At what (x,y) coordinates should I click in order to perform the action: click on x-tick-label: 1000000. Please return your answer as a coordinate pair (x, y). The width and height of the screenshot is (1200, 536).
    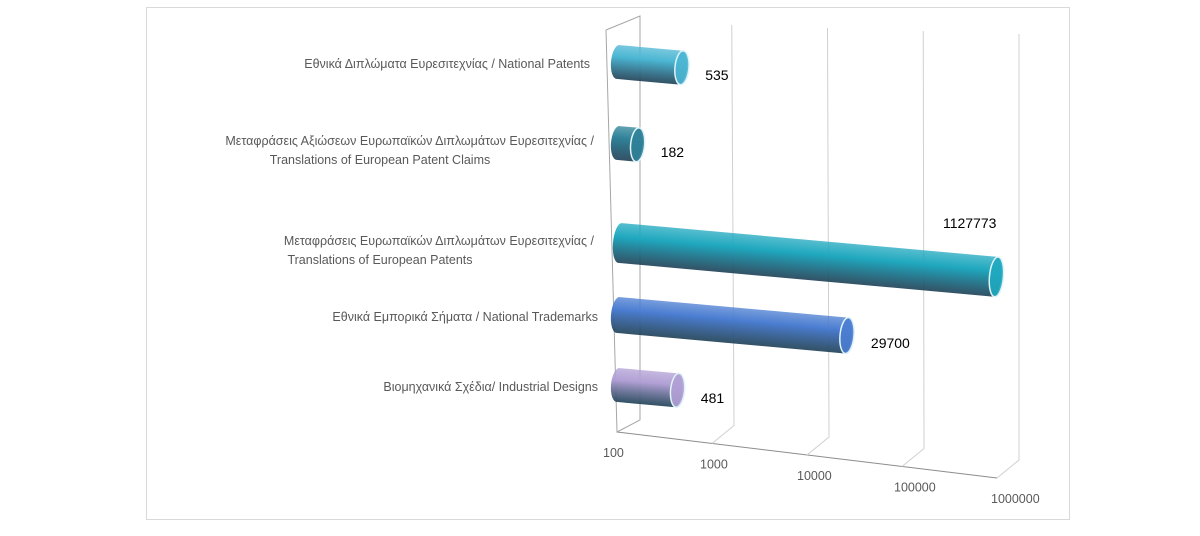
    Looking at the image, I should click on (1015, 499).